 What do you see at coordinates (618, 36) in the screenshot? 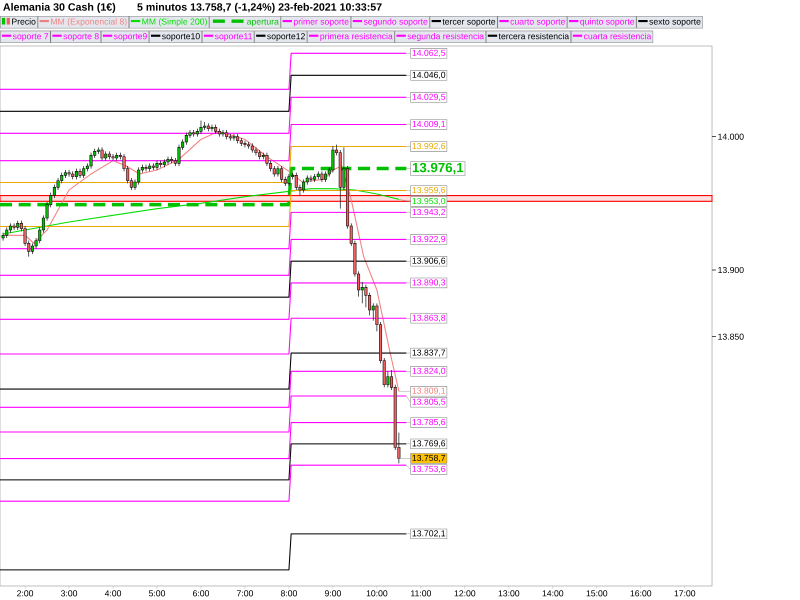
I see `legend-label: cuarta resistencia` at bounding box center [618, 36].